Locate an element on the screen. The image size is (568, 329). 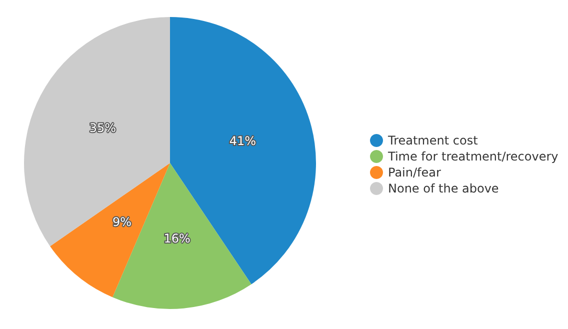
data-label: 9% is located at coordinates (122, 221).